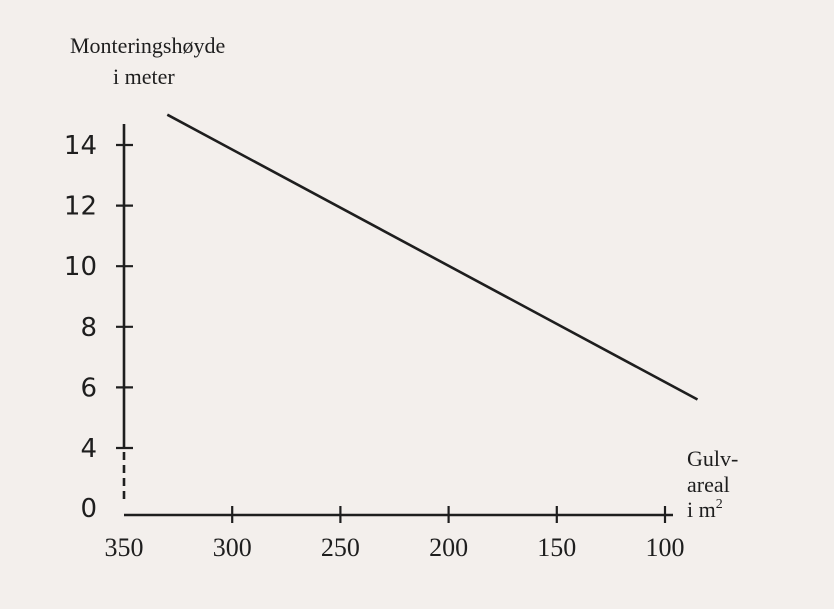 Image resolution: width=834 pixels, height=609 pixels. Describe the element at coordinates (232, 547) in the screenshot. I see `x-tick-label: 300` at that location.